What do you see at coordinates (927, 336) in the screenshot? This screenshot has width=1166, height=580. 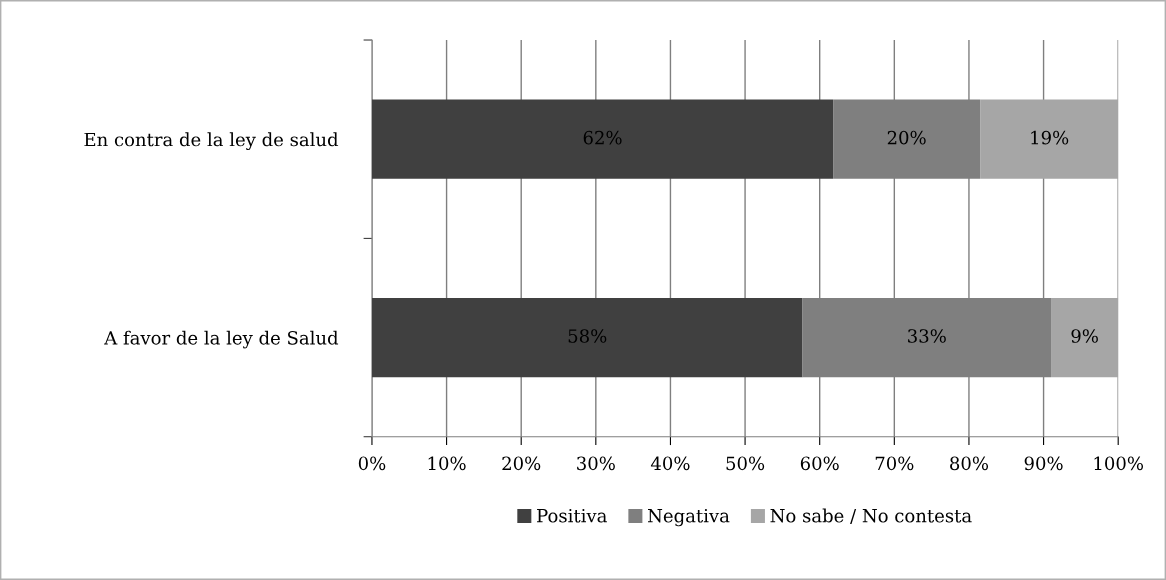 I see `data-label: 33%` at bounding box center [927, 336].